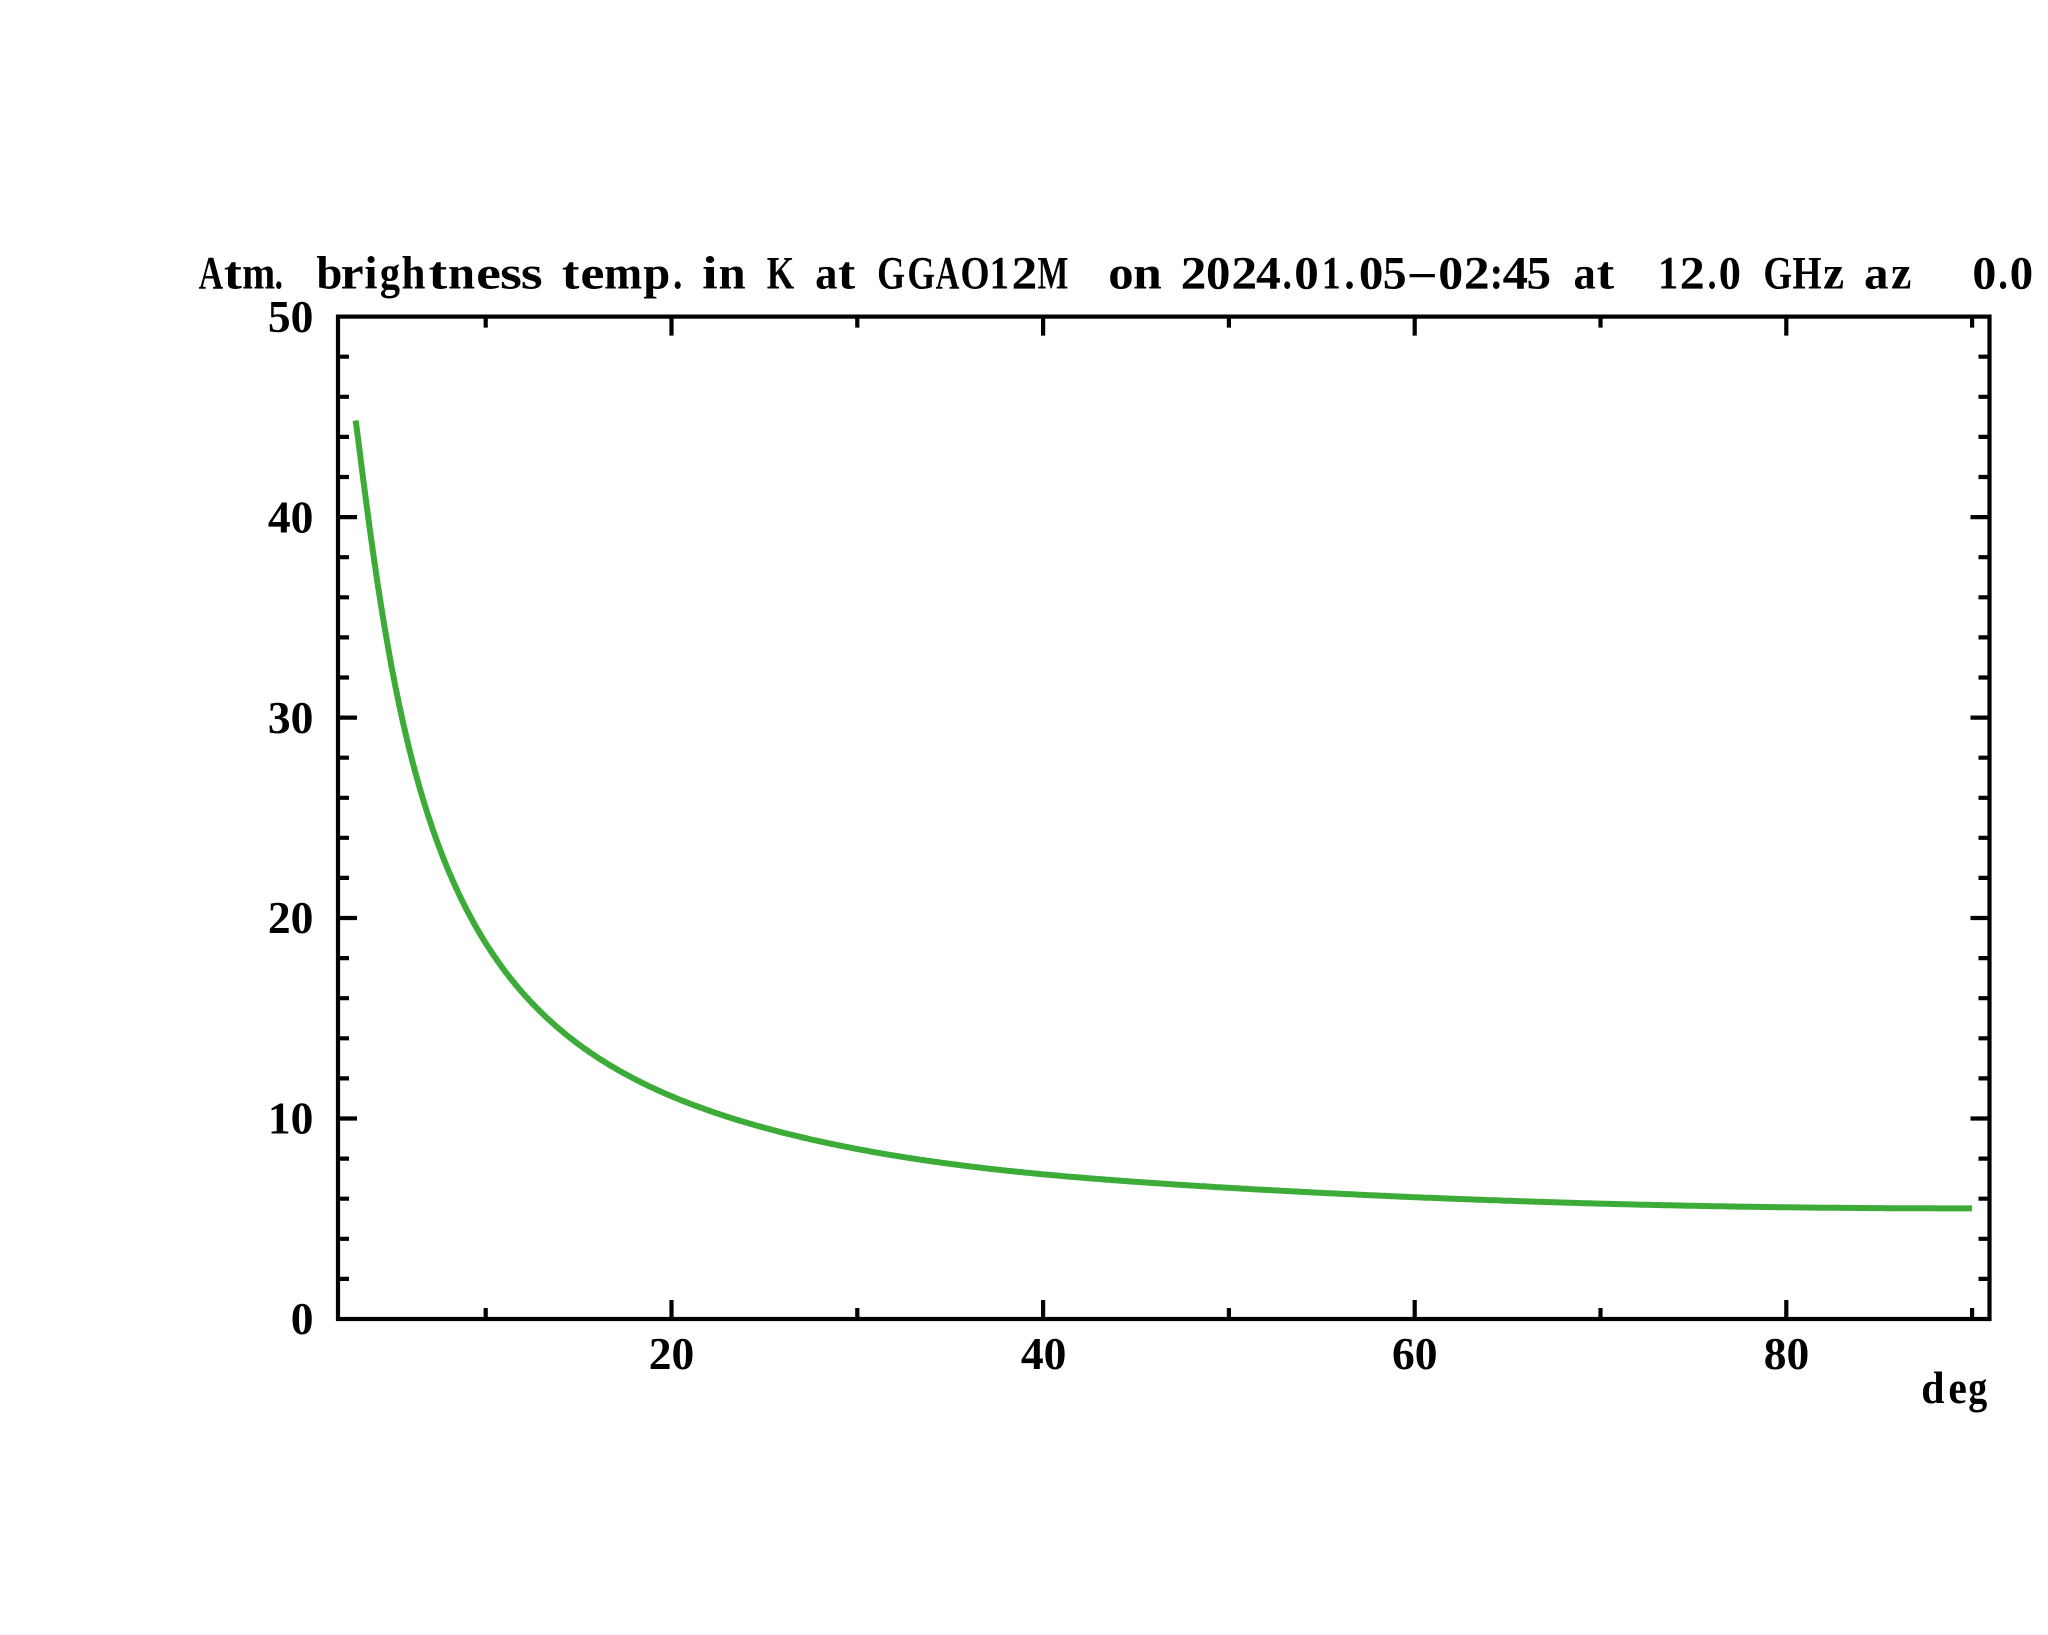  I want to click on svg-text: O, so click(974, 274).